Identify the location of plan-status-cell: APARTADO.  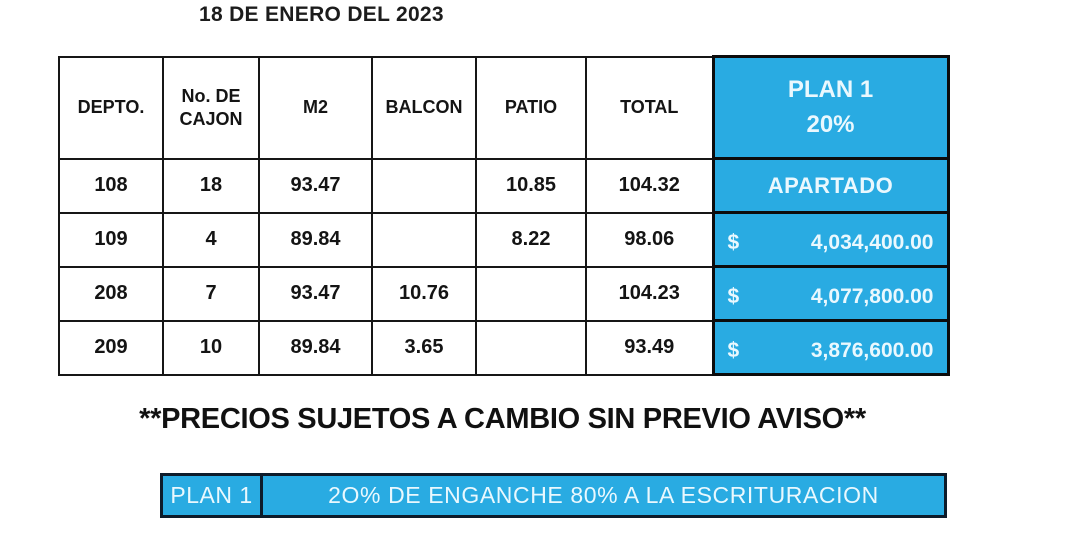
(830, 185).